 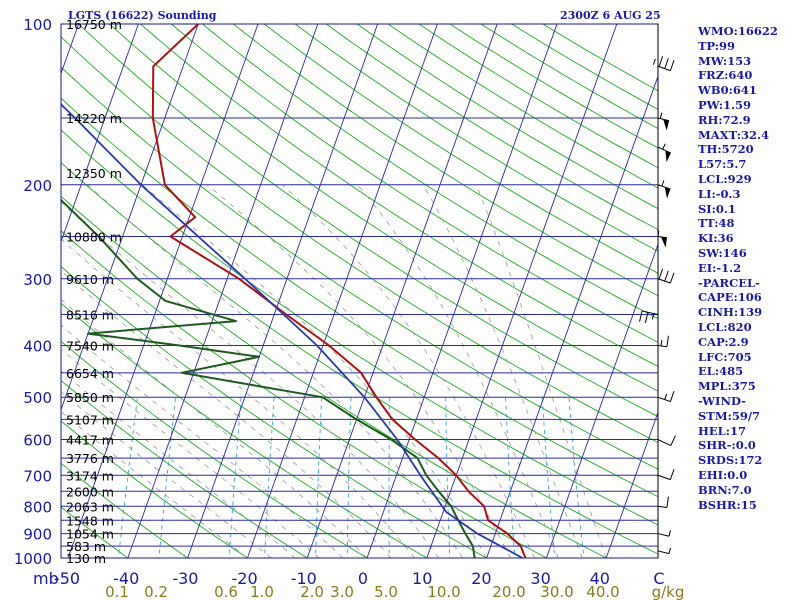 I want to click on height-label: 8516 m, so click(x=90, y=315).